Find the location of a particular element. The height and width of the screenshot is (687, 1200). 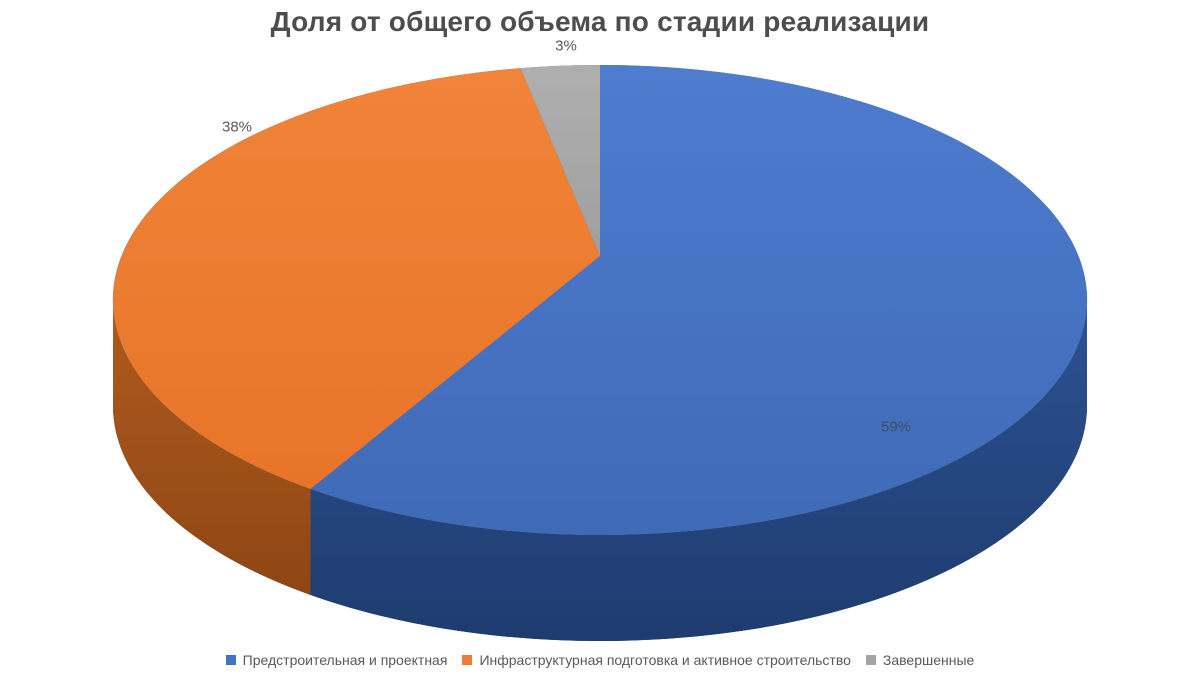

data-label-slice-3: 3% is located at coordinates (566, 46).